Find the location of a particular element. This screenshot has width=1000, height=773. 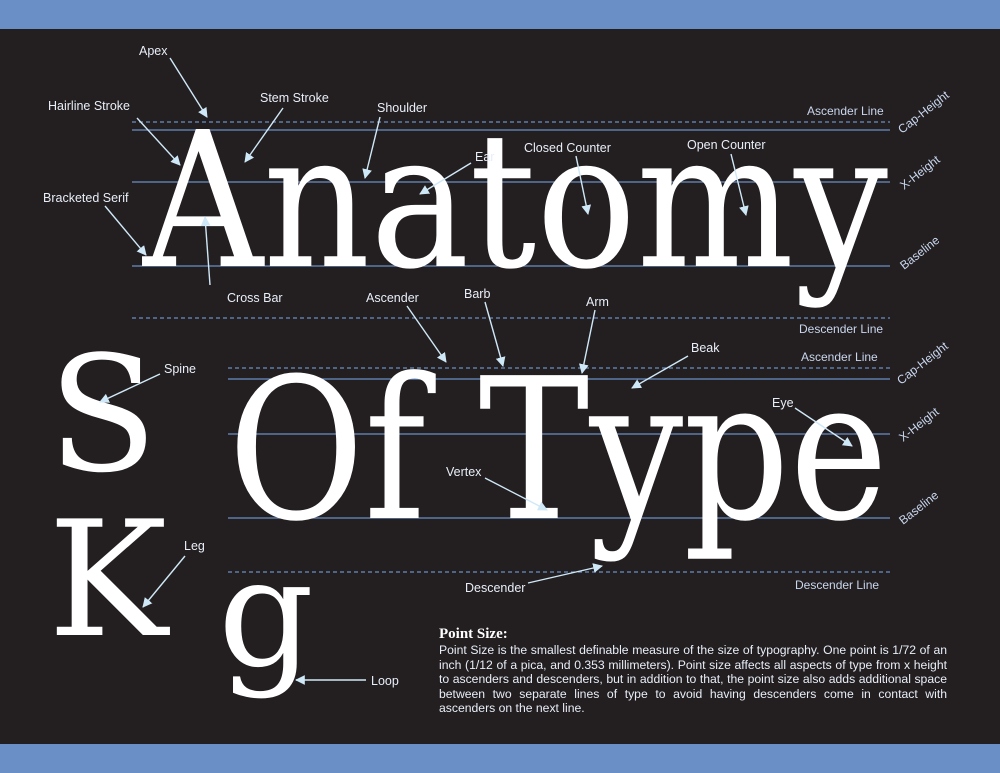

barb-leader is located at coordinates (495, 334).